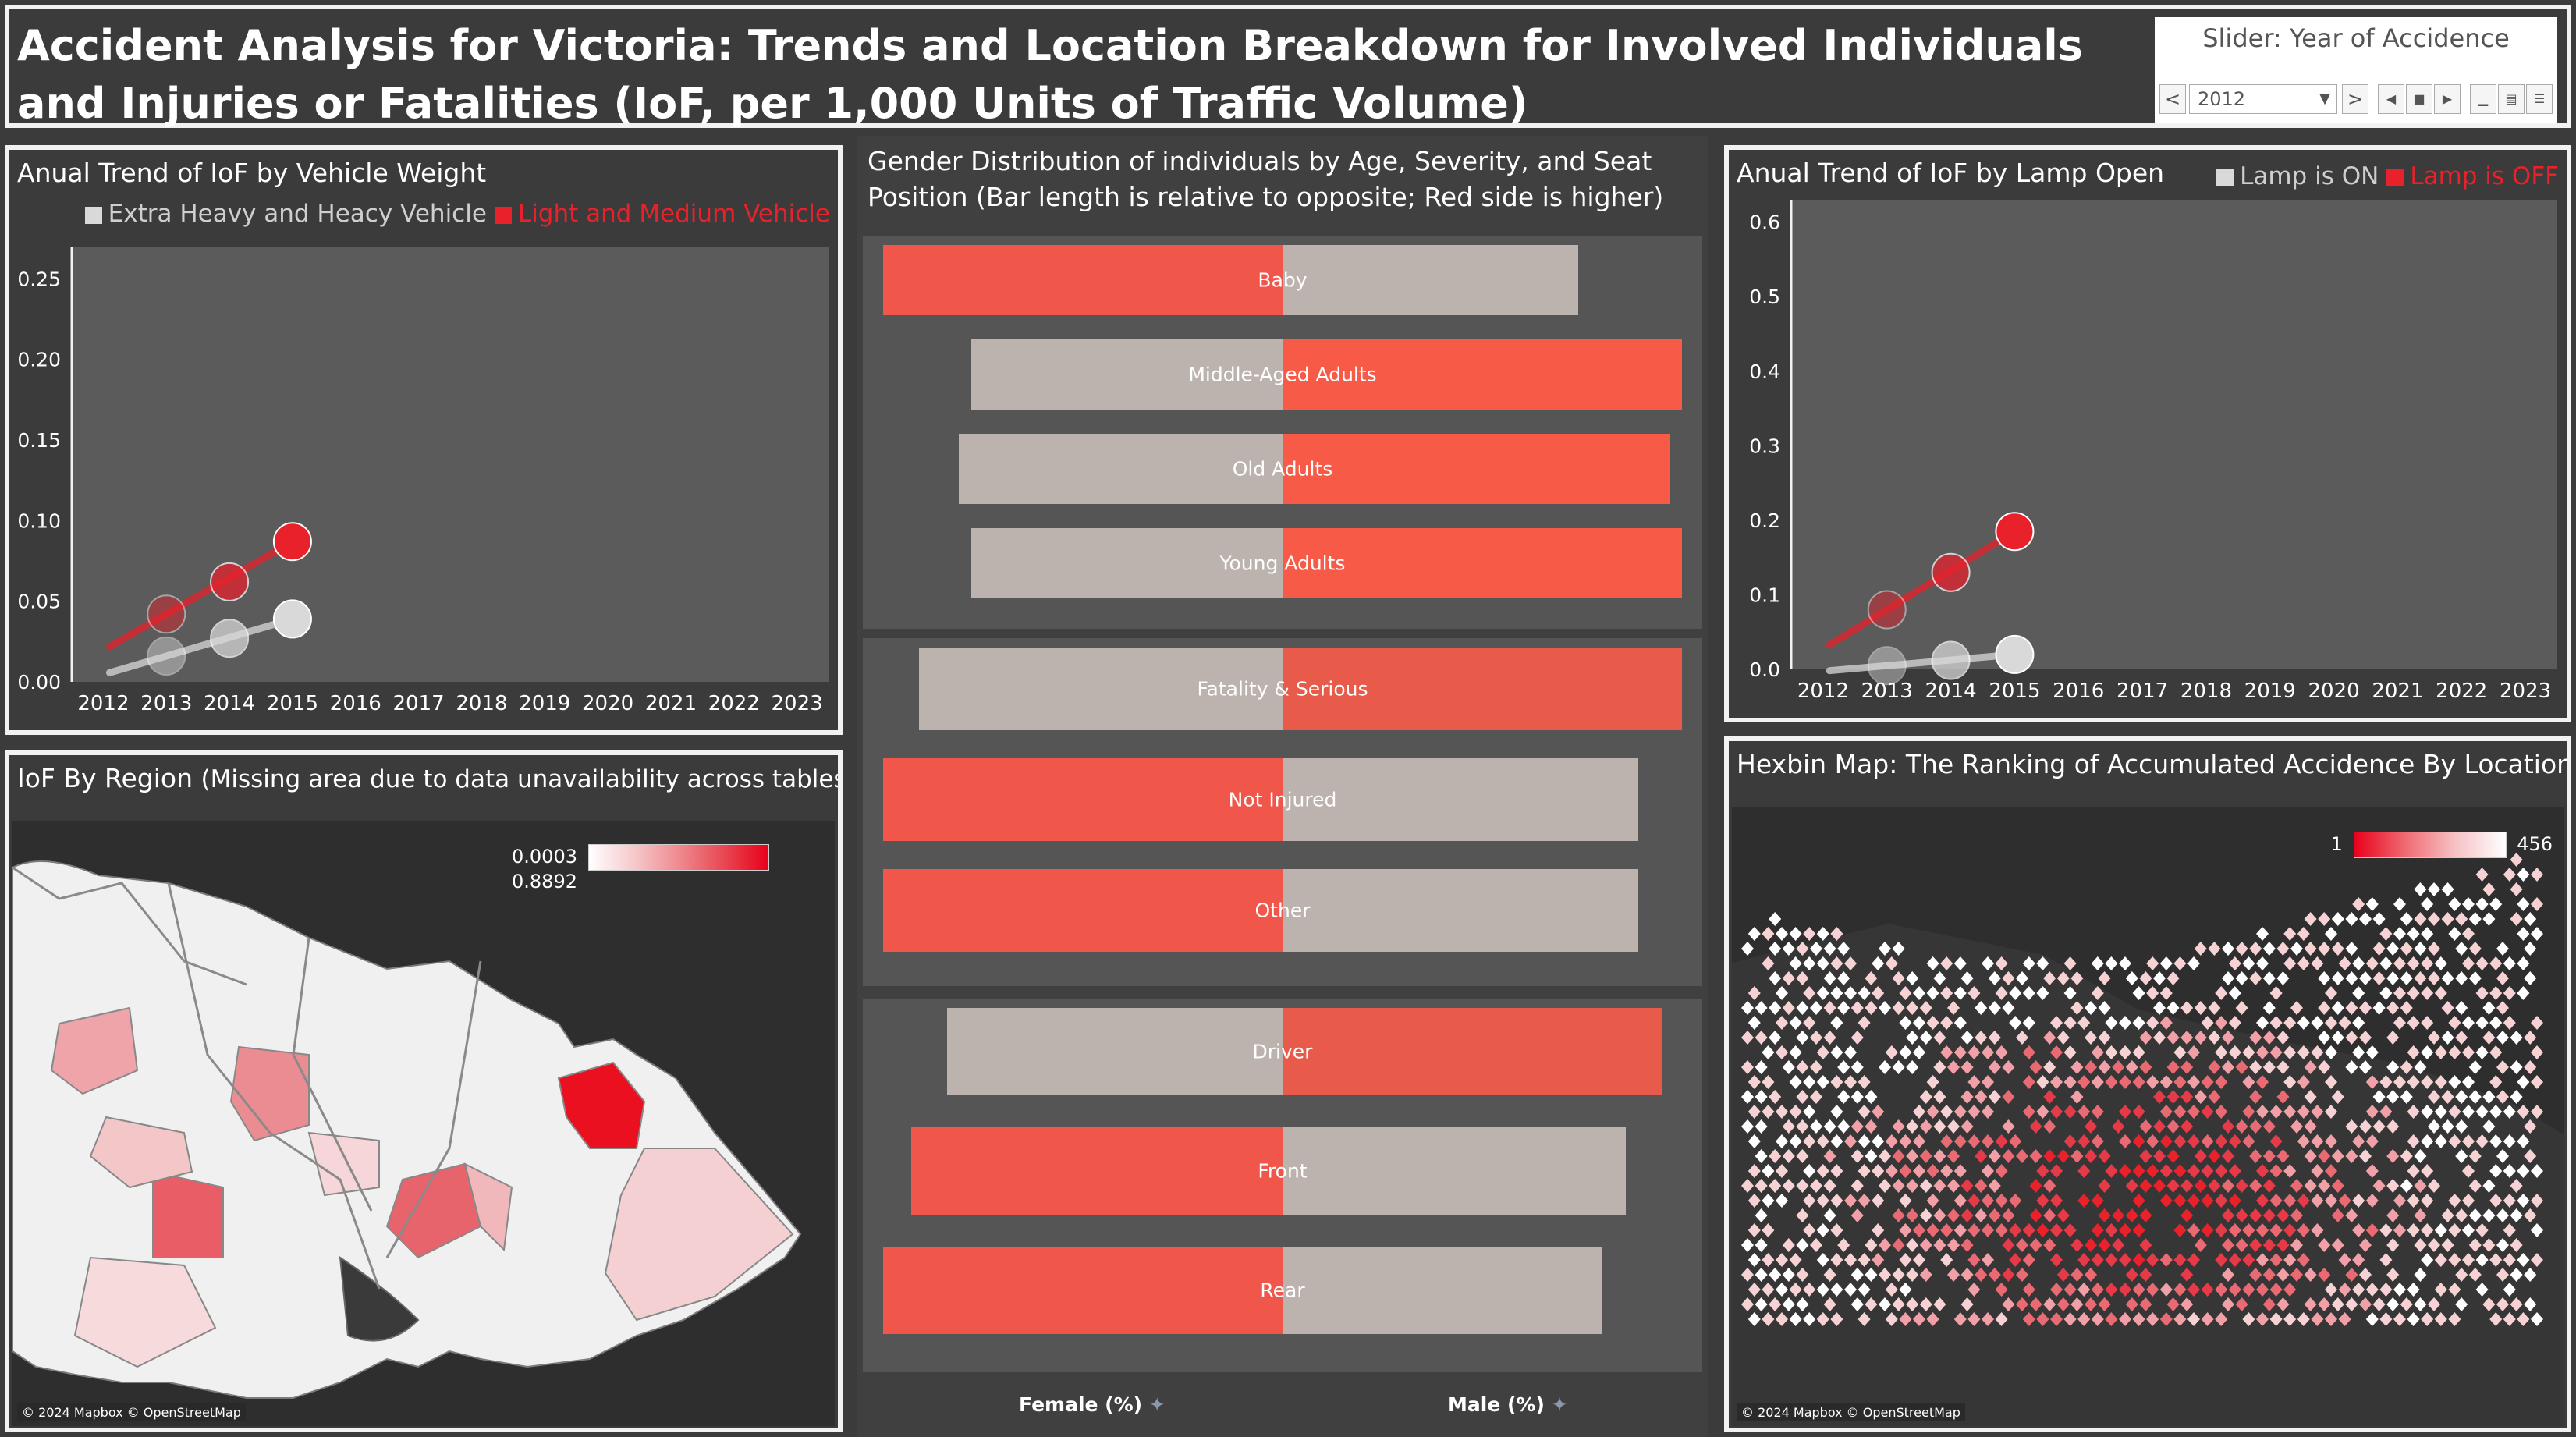 This screenshot has width=2576, height=1437. I want to click on gender-bar-row: Old Adults, so click(1282, 469).